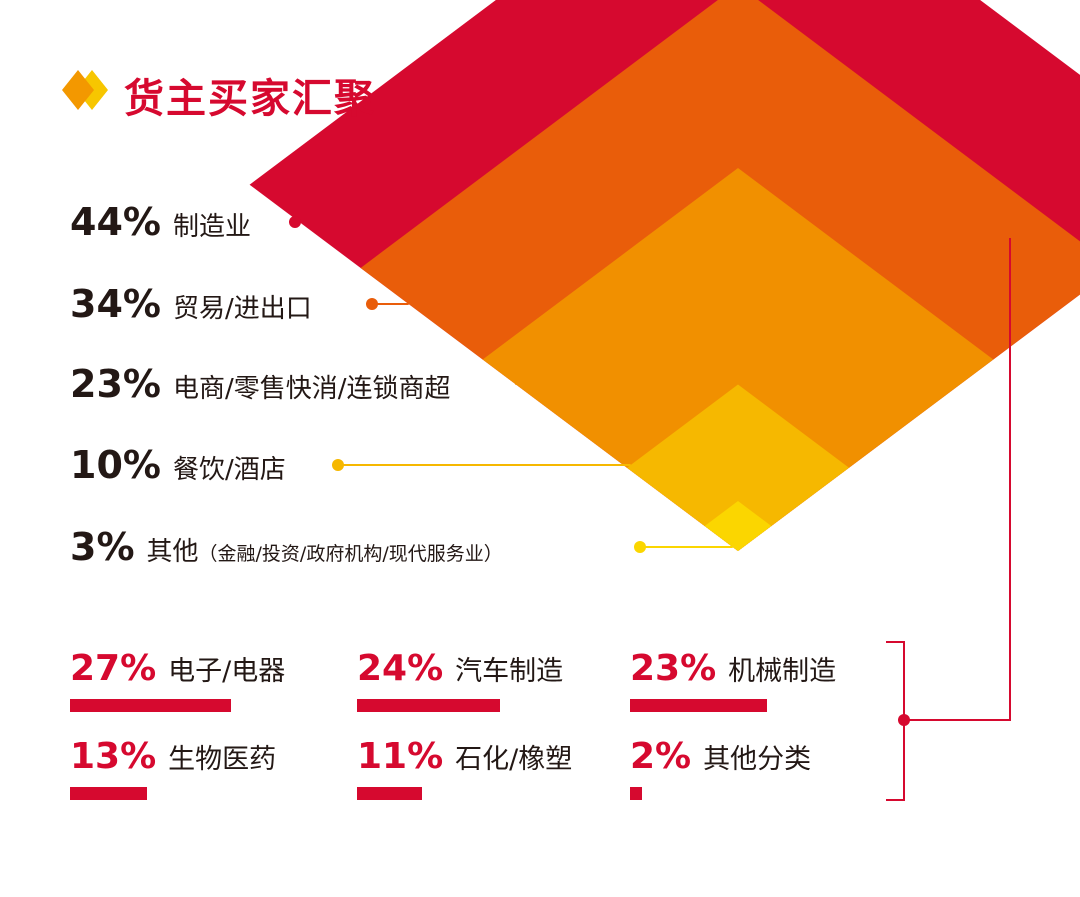 This screenshot has height=897, width=1080. What do you see at coordinates (115, 304) in the screenshot?
I see `category-percent: 34%` at bounding box center [115, 304].